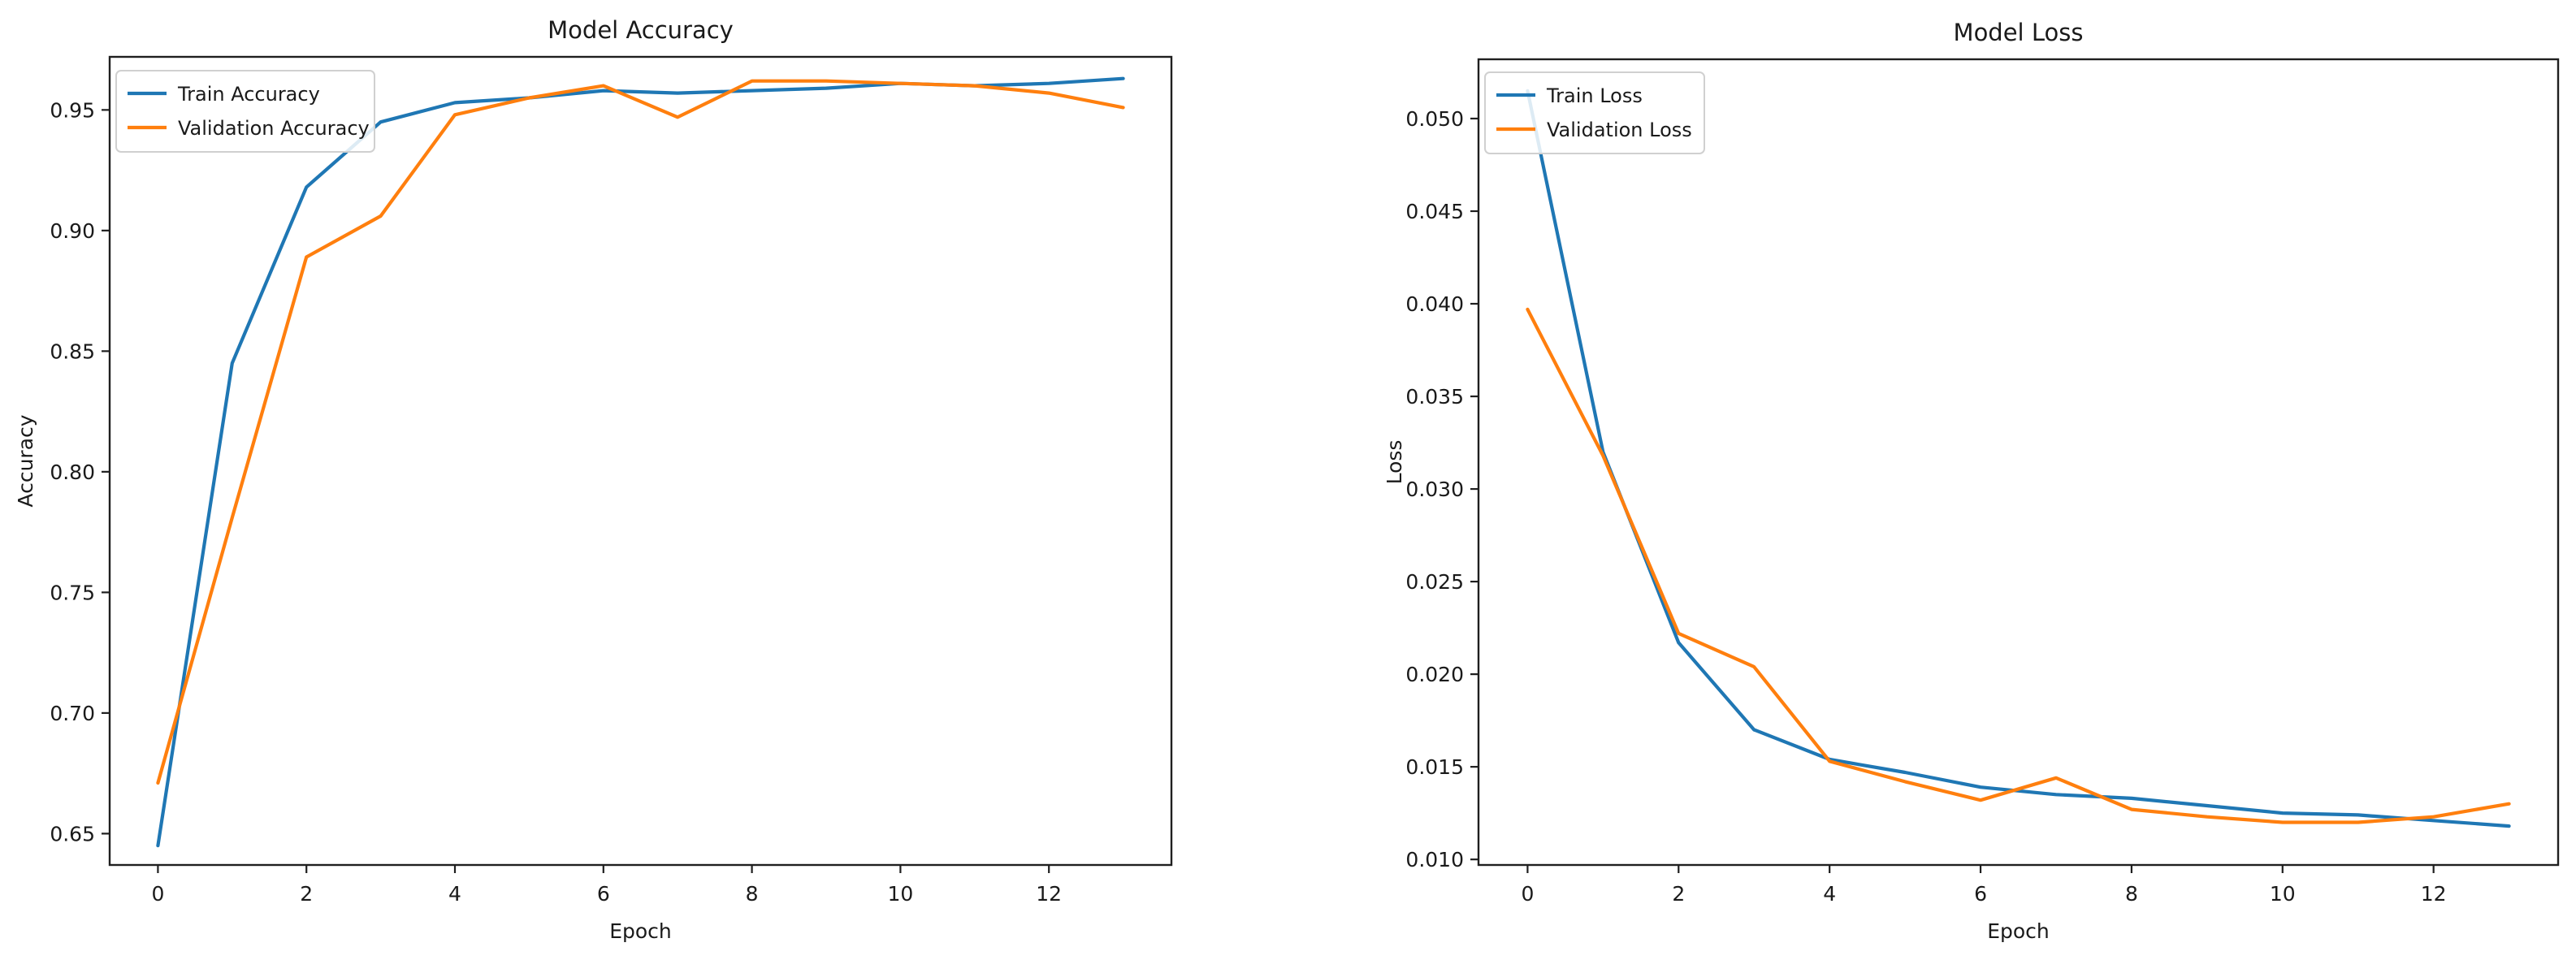 The width and height of the screenshot is (2576, 960). I want to click on legend: Train Accuracy Validation Accuracy, so click(245, 111).